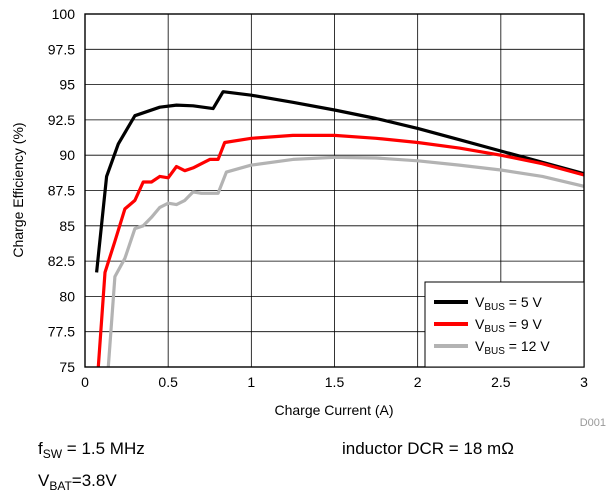 This screenshot has width=611, height=496. I want to click on y-tick-label: 90, so click(67, 155).